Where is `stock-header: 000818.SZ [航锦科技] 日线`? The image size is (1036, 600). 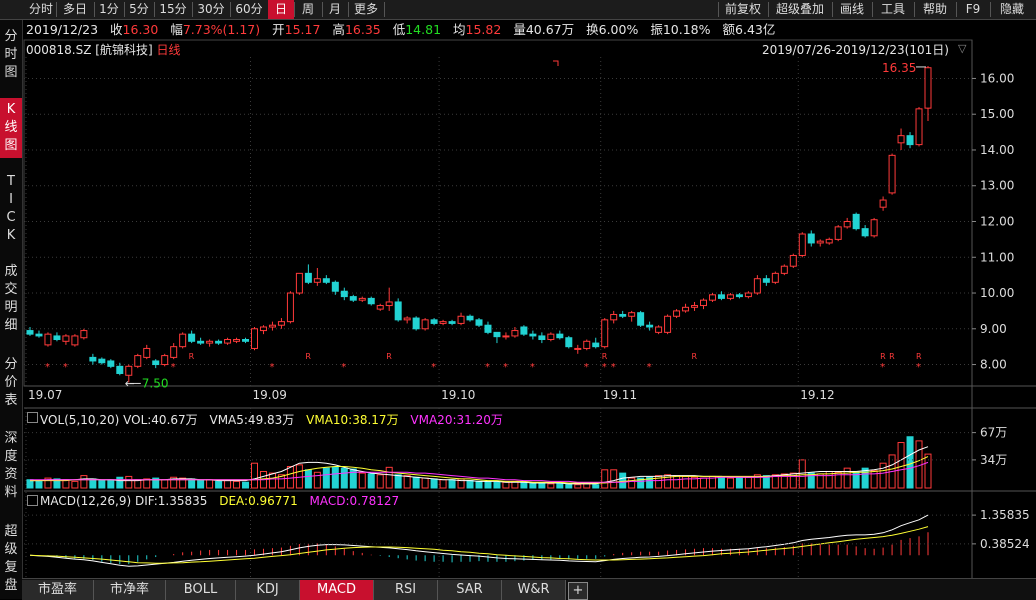
stock-header: 000818.SZ [航锦科技] 日线 is located at coordinates (103, 49).